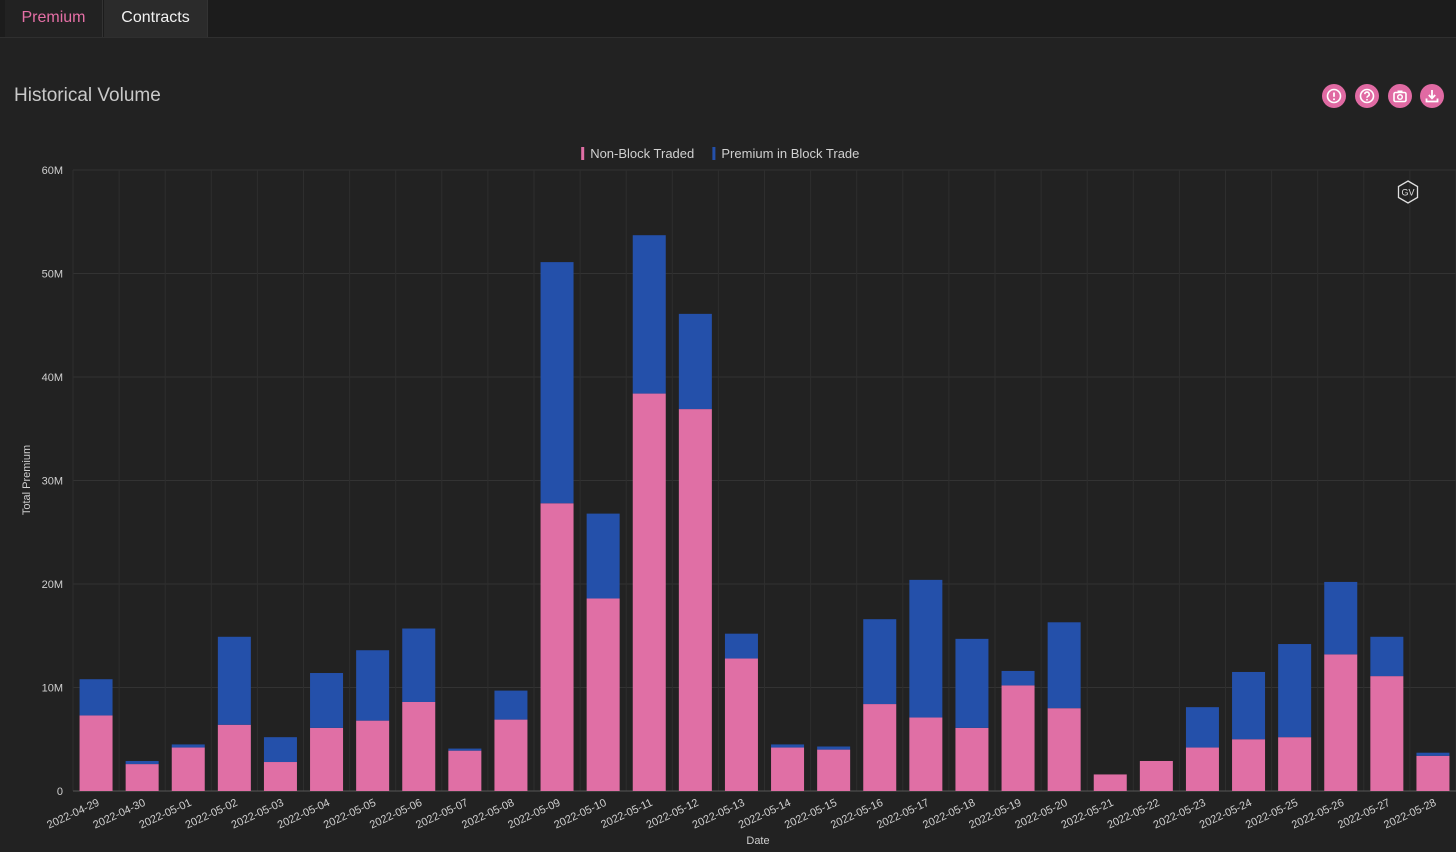 The image size is (1456, 852). I want to click on y-tick-label: 30M, so click(52, 482).